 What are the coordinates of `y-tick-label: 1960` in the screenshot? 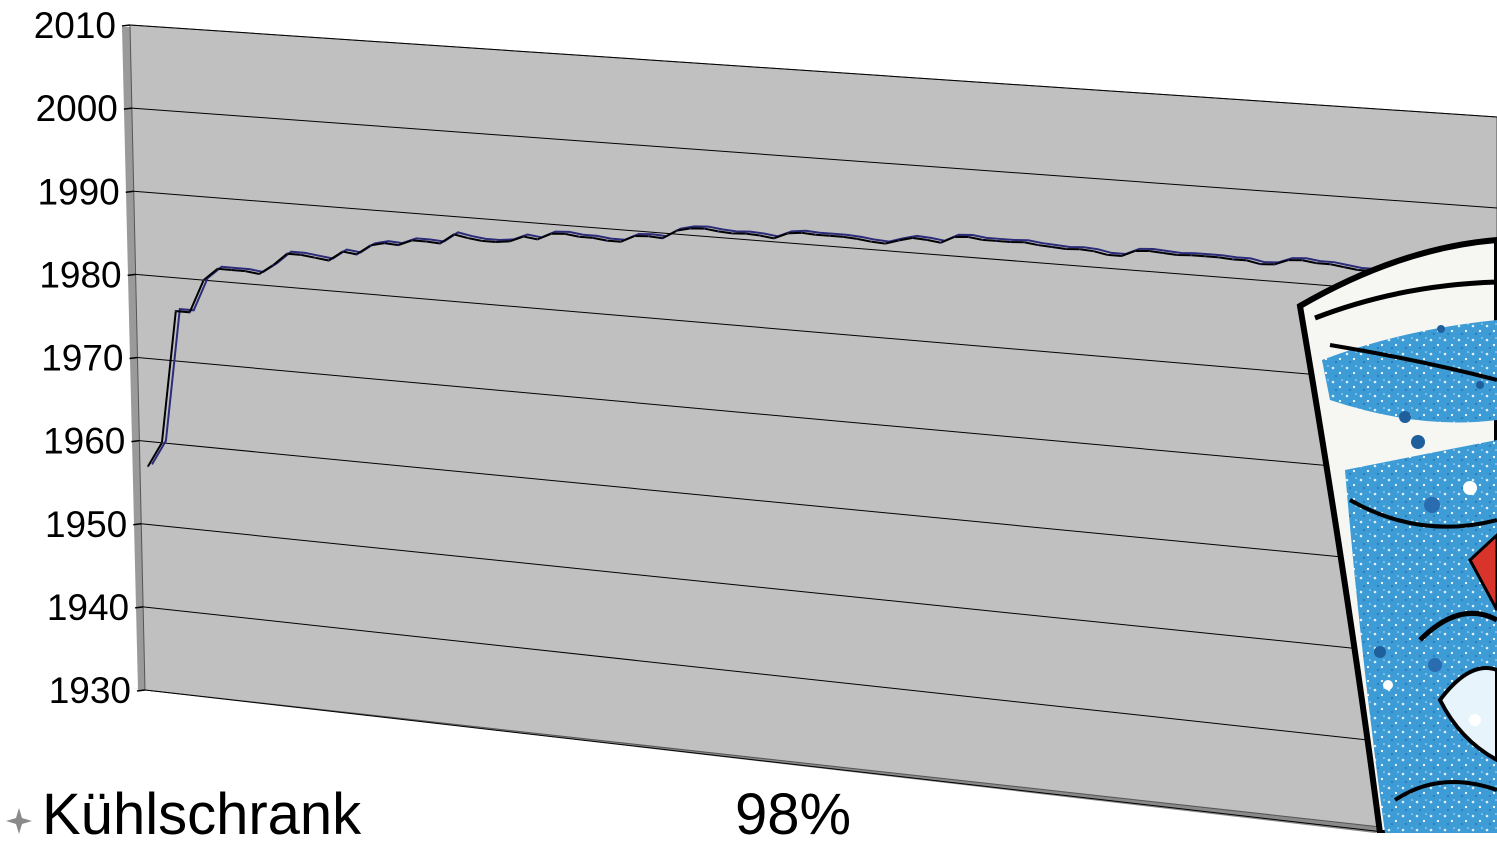 It's located at (84, 441).